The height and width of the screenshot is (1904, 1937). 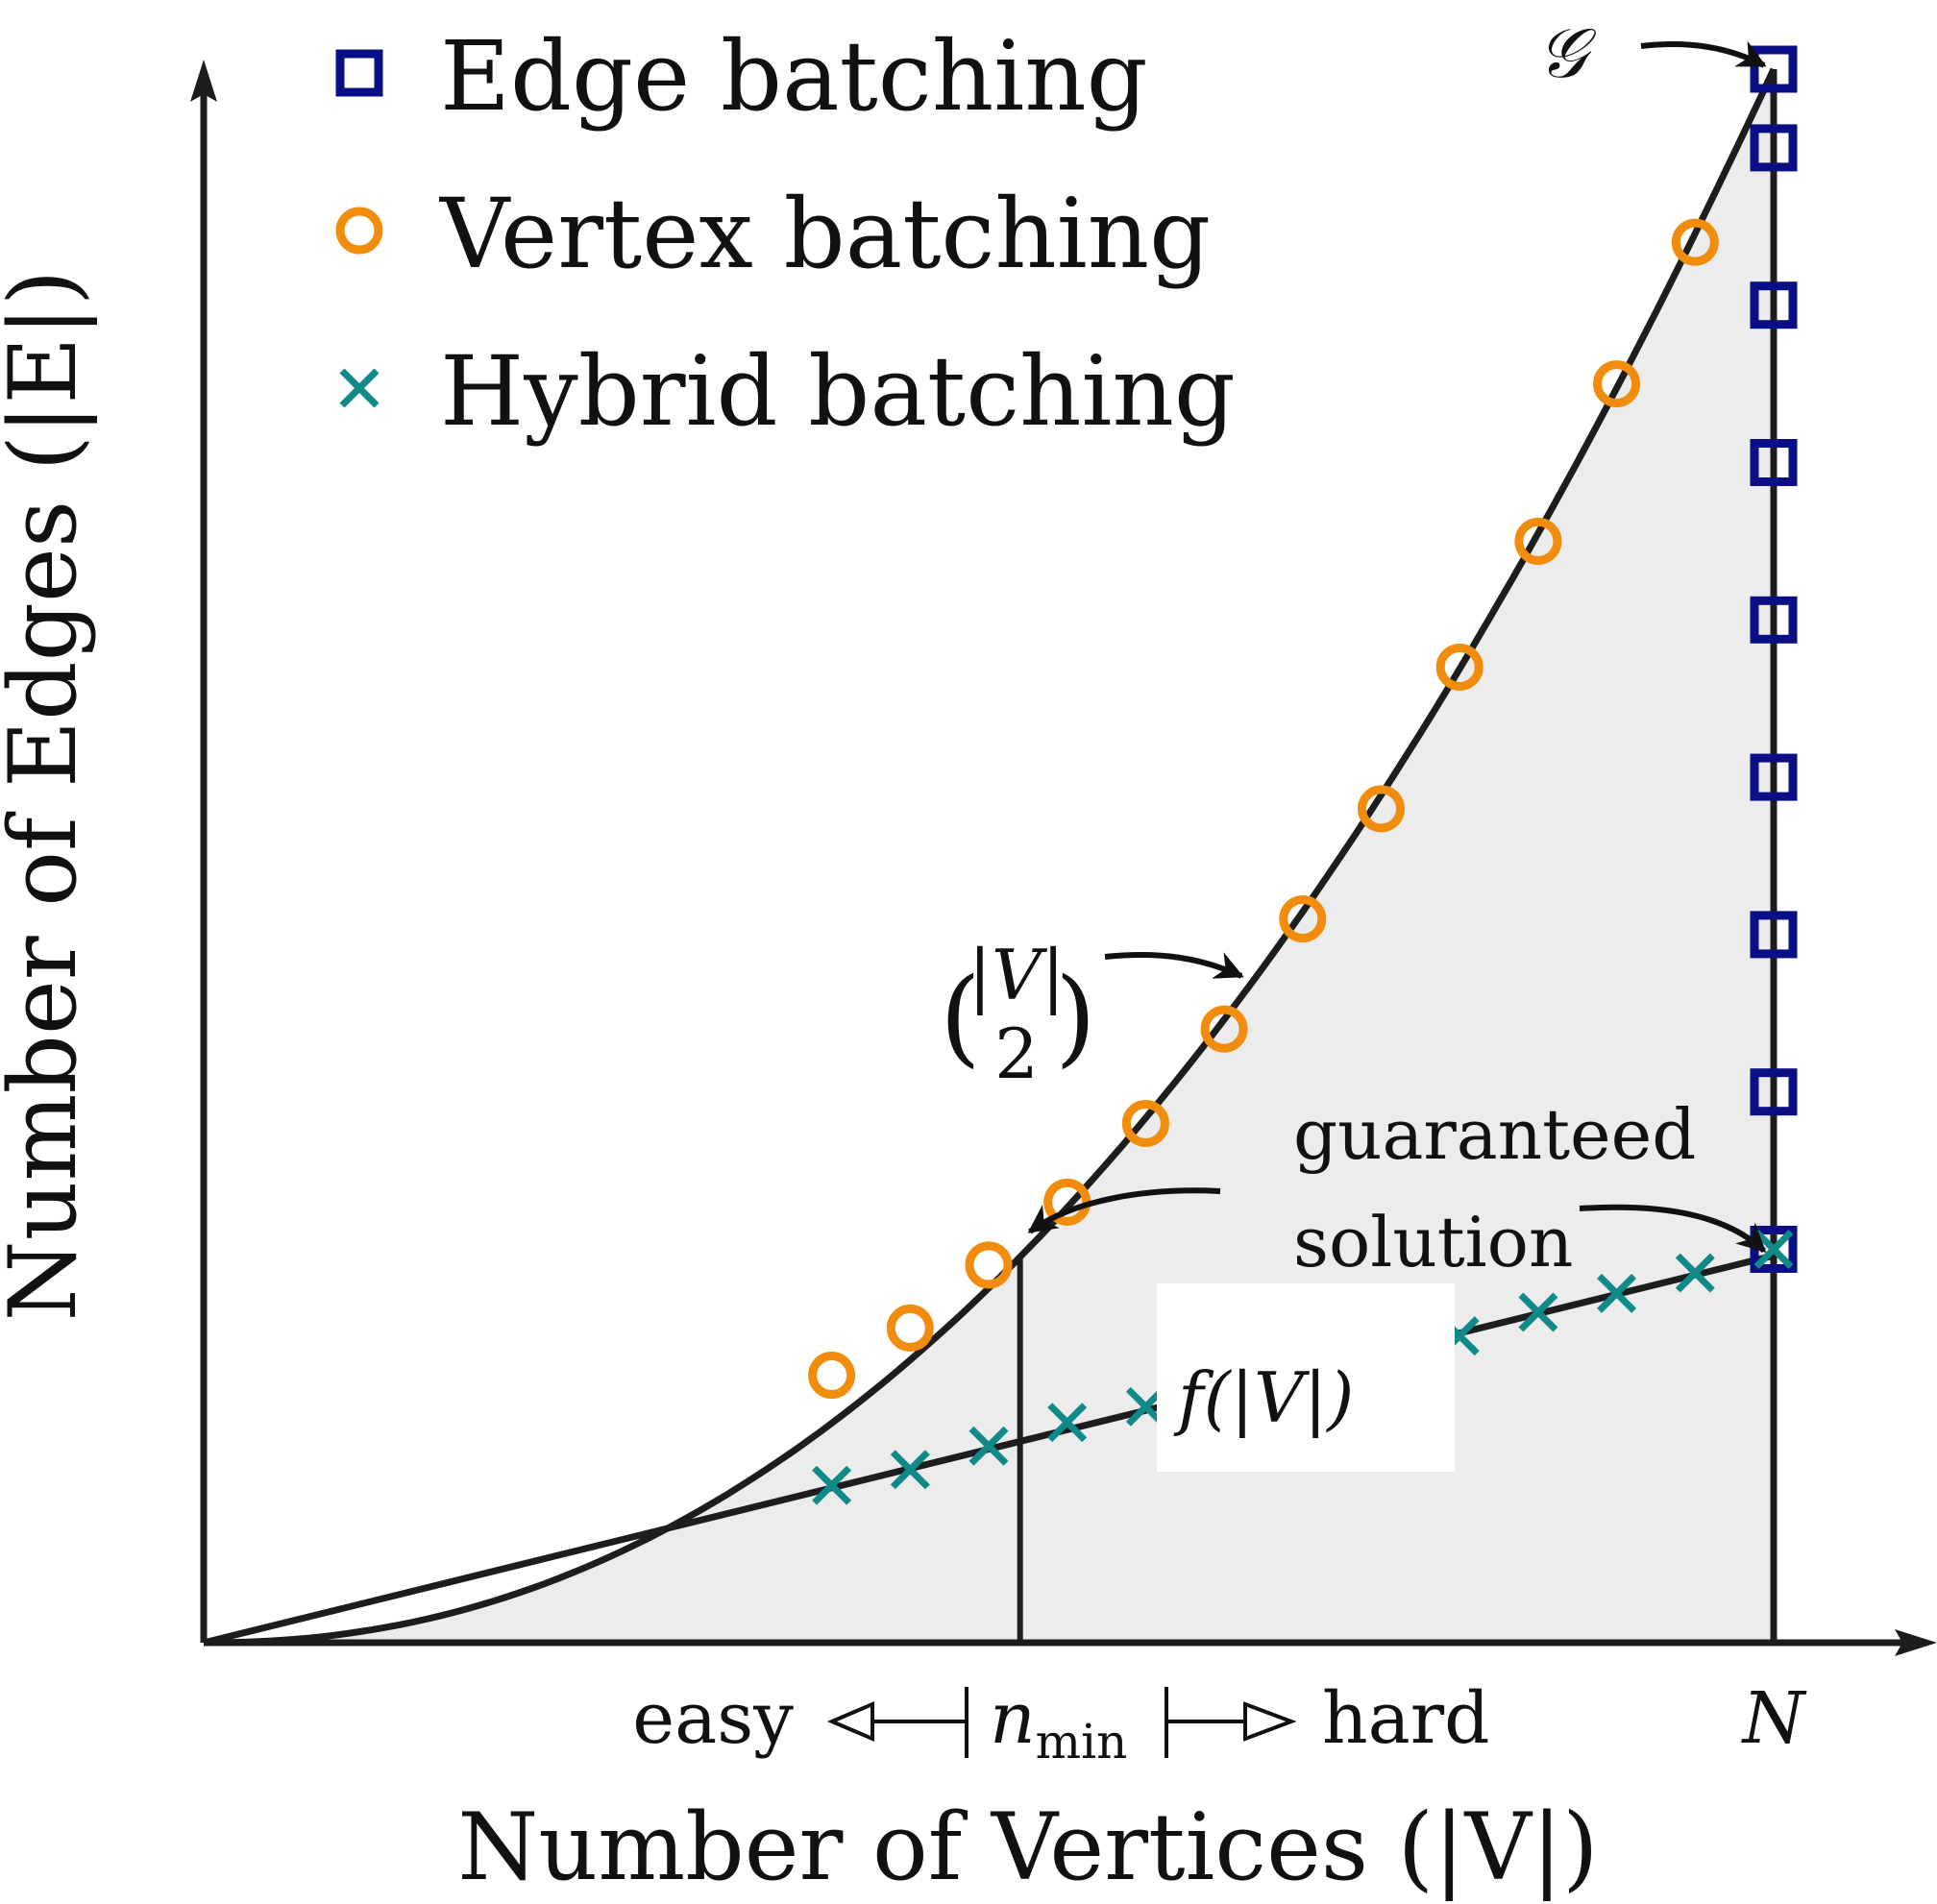 I want to click on tick-label-easy: easy, so click(x=713, y=1718).